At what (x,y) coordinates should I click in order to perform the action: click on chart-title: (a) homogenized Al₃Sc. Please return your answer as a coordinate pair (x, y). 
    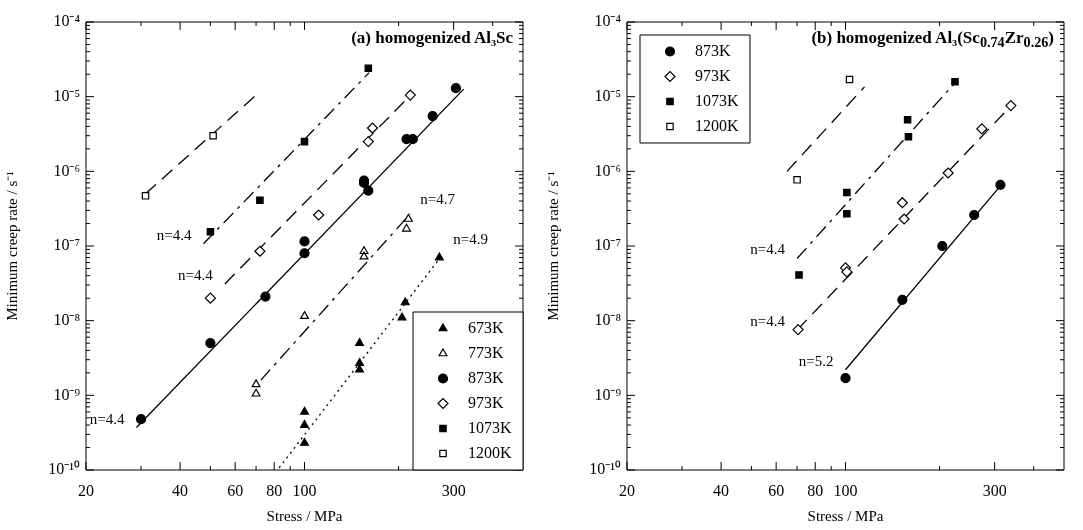
    Looking at the image, I should click on (432, 38).